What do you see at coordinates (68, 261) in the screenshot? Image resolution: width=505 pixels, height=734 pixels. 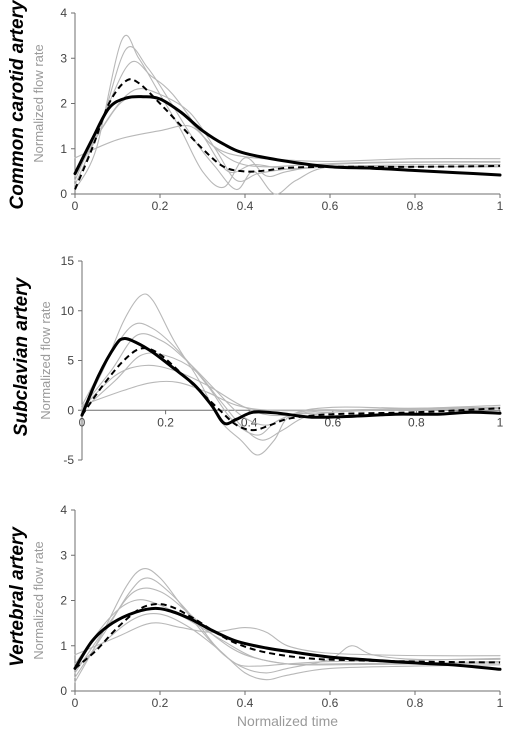 I see `y-tick-label: 15` at bounding box center [68, 261].